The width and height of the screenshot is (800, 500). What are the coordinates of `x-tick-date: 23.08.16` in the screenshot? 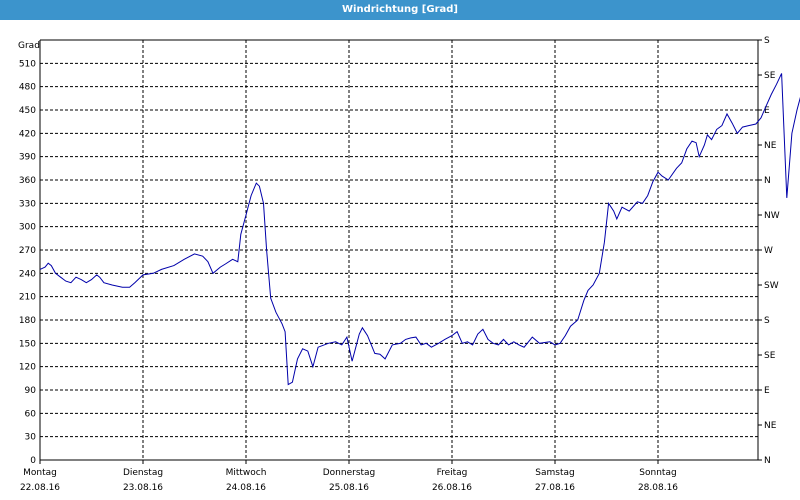 It's located at (143, 488).